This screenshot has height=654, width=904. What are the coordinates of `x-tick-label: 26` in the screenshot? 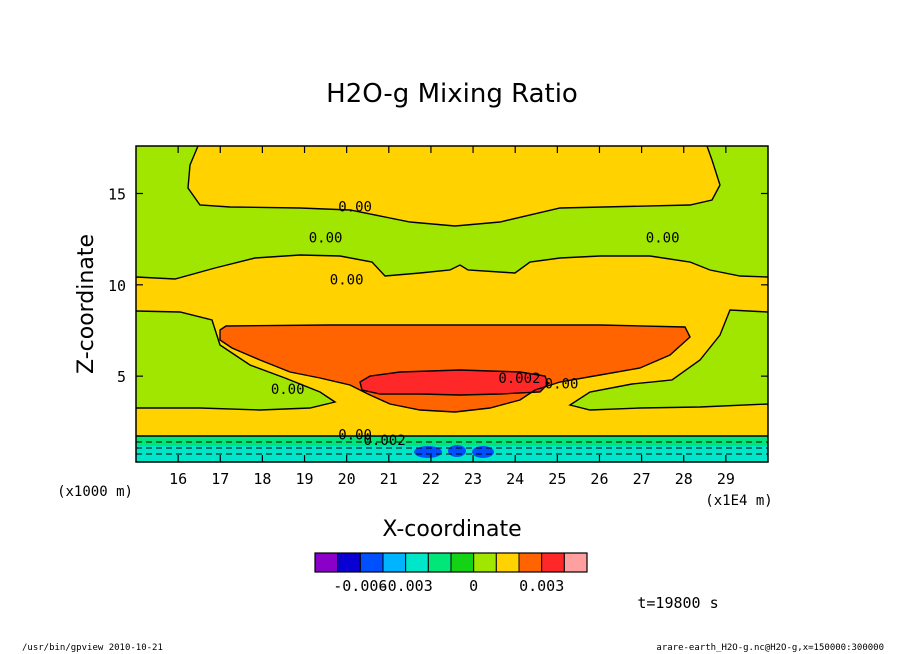 It's located at (599, 479).